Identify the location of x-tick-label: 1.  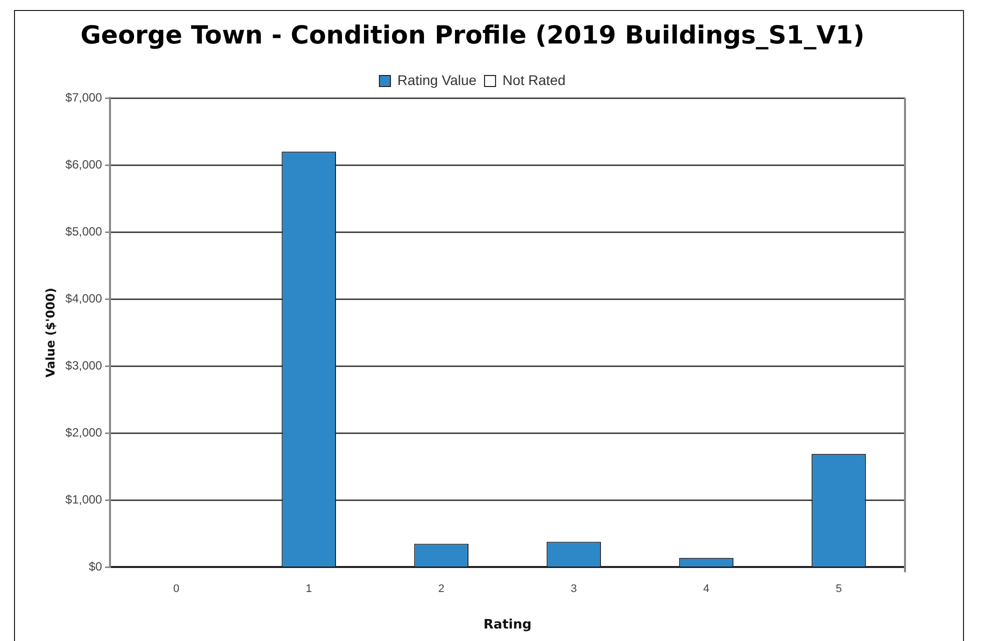
(309, 588).